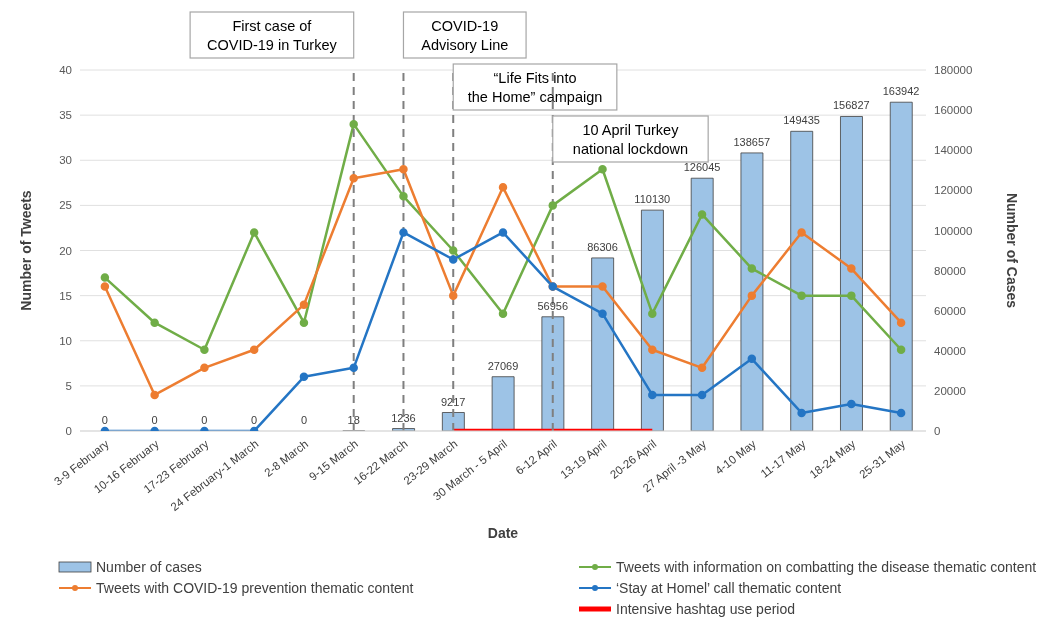  Describe the element at coordinates (503, 533) in the screenshot. I see `x-axis-title: Date` at that location.